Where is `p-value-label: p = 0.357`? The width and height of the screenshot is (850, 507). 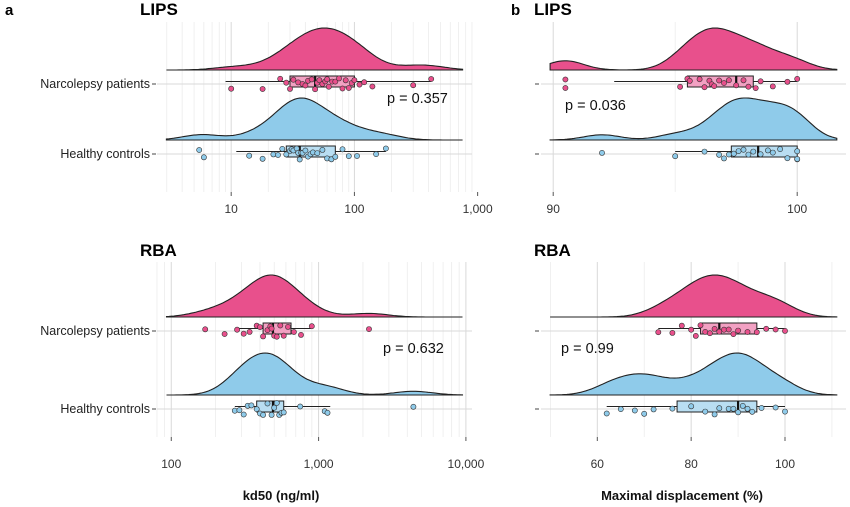 p-value-label: p = 0.357 is located at coordinates (417, 99).